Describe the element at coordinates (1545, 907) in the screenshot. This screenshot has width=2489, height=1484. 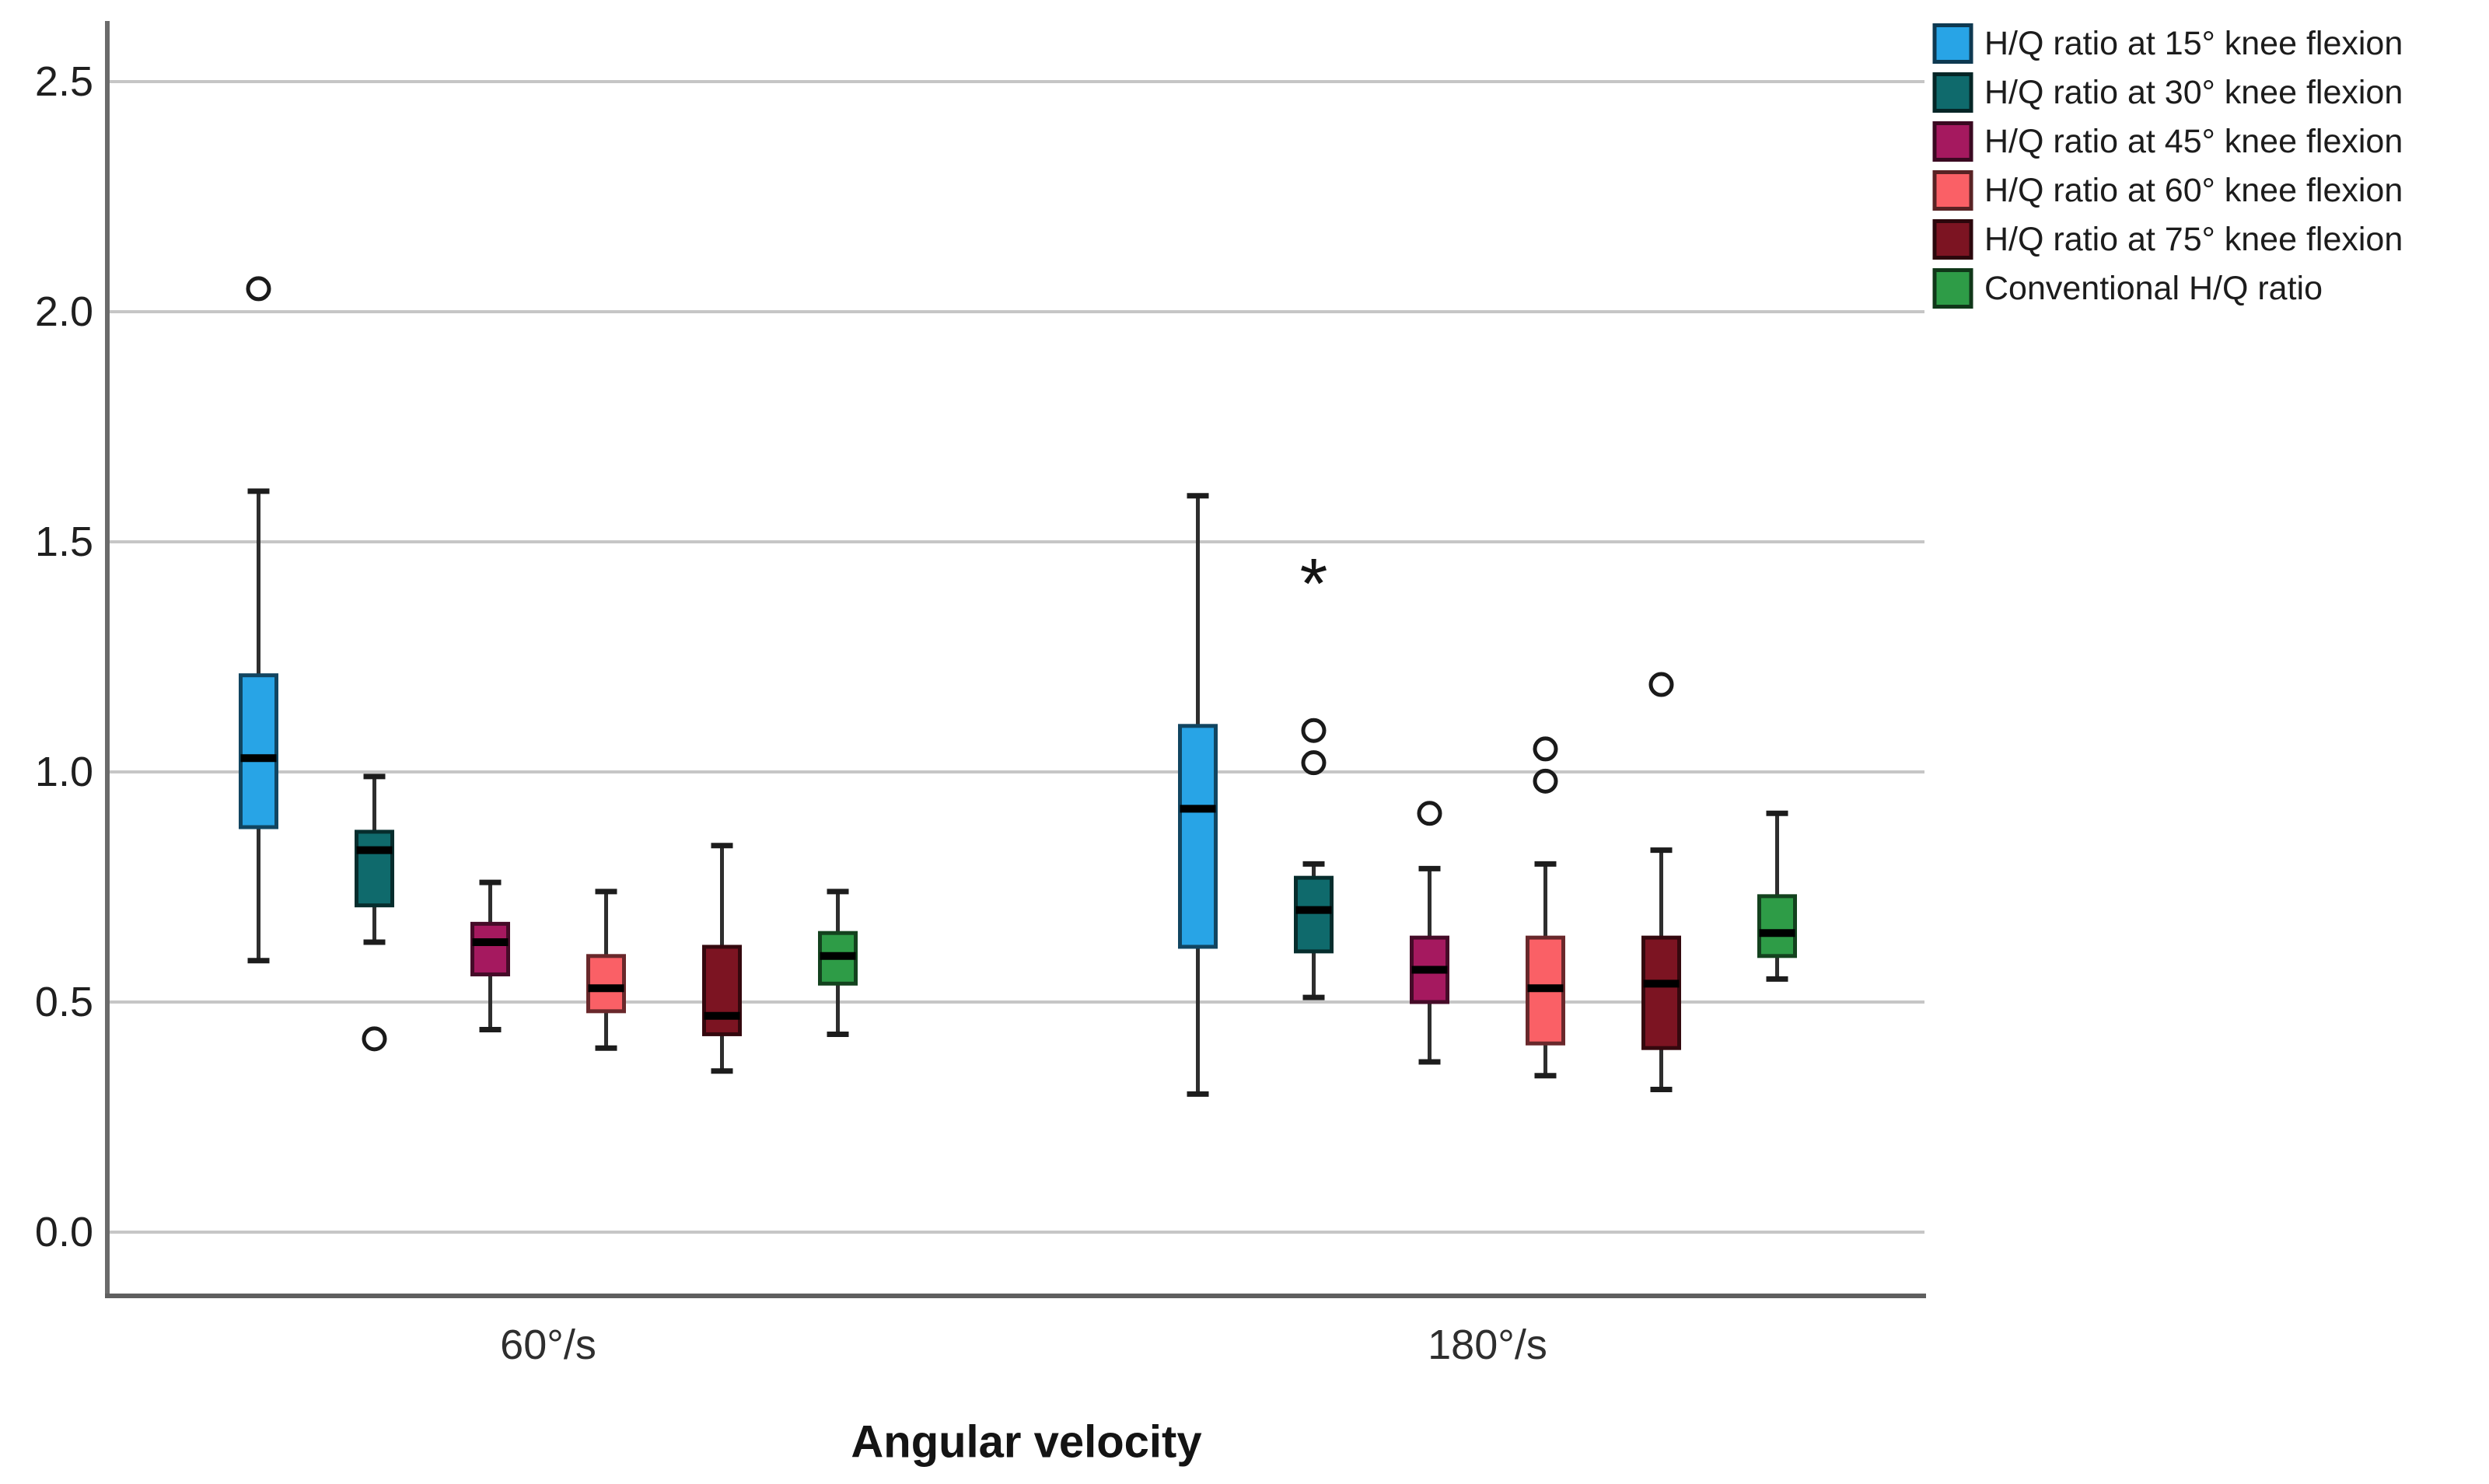
I see `boxplot-hq60-180°/s` at that location.